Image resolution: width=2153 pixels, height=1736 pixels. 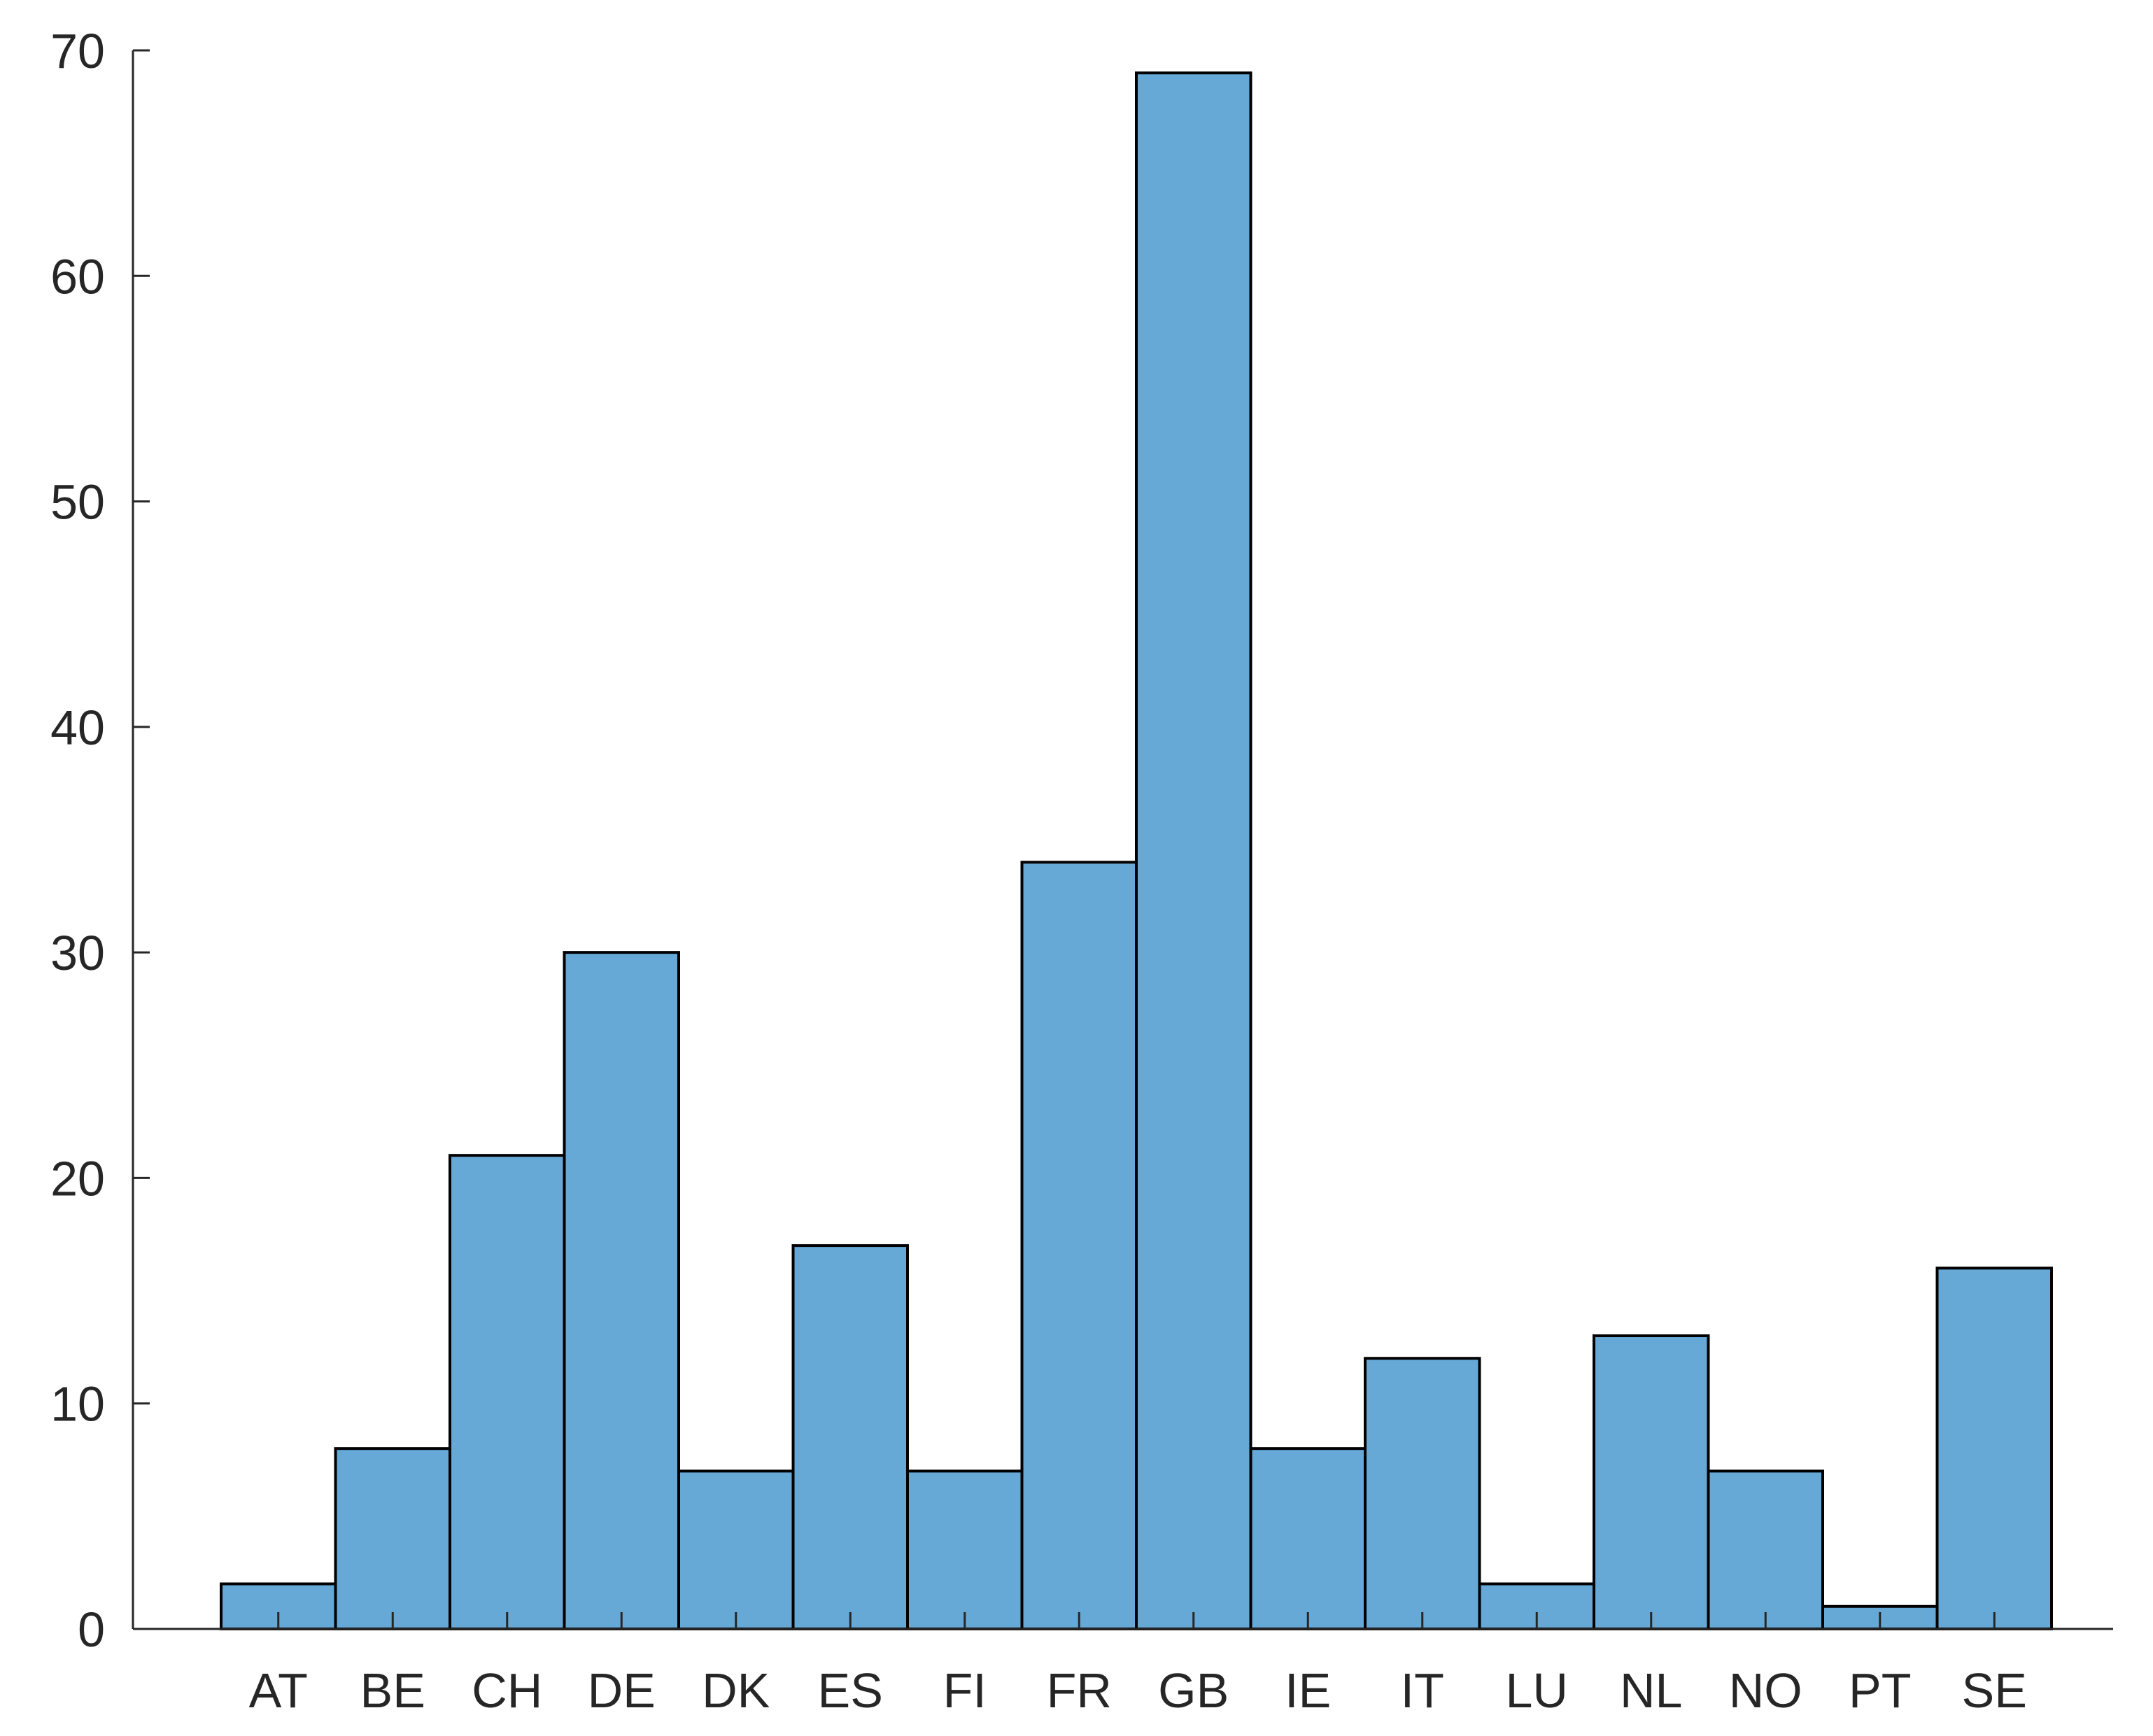 What do you see at coordinates (1651, 1690) in the screenshot?
I see `x-tick-label-nl: NL` at bounding box center [1651, 1690].